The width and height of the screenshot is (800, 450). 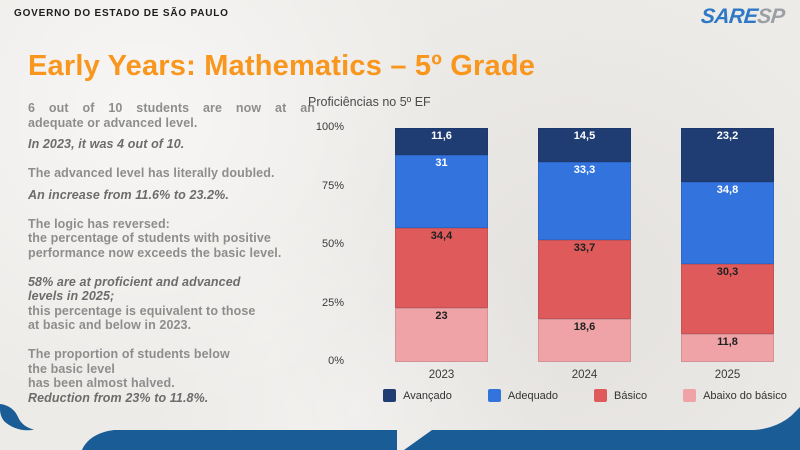 I want to click on note-line: adequate or advanced level., so click(x=113, y=122).